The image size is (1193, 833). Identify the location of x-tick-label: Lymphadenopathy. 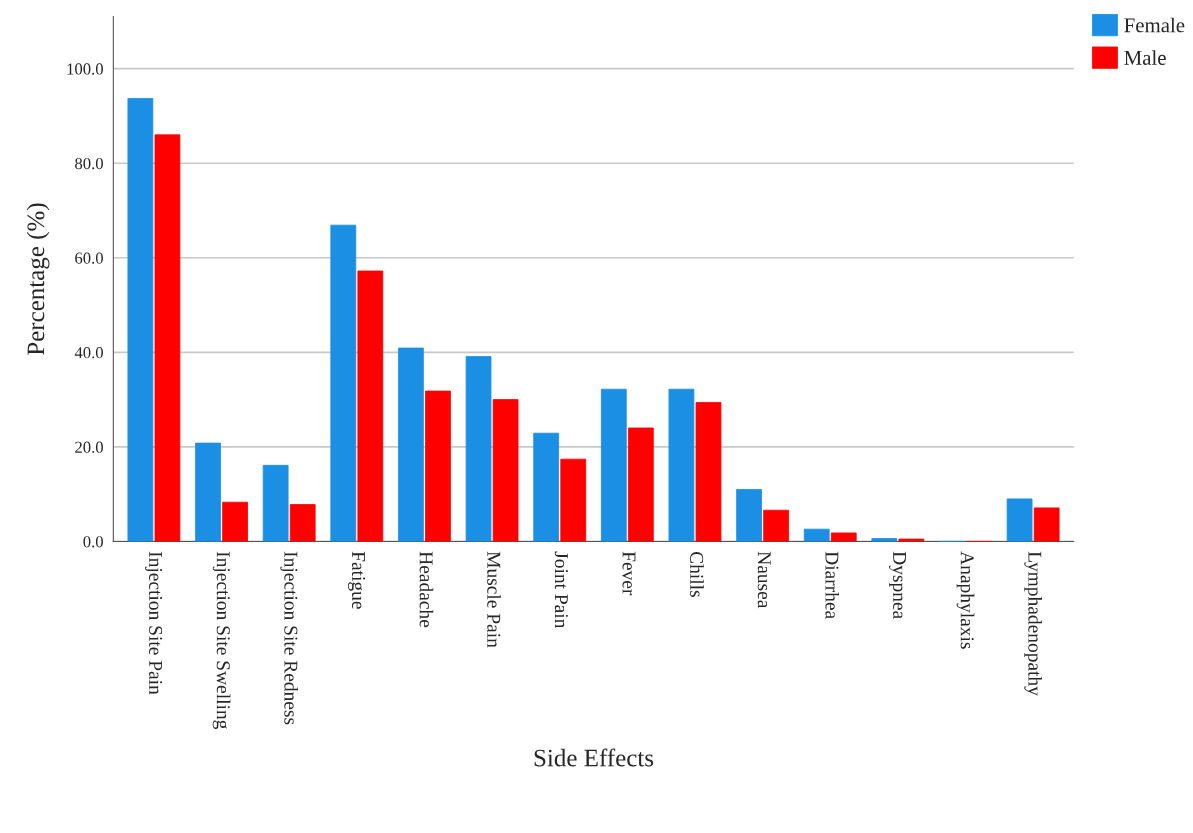
(1033, 623).